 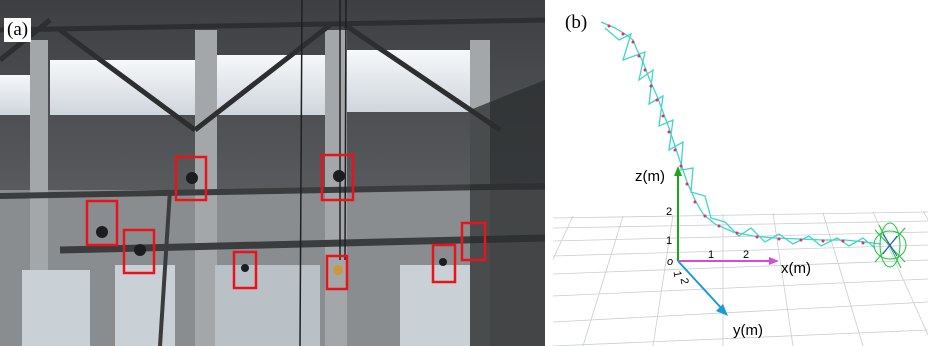 What do you see at coordinates (235, 82) in the screenshot?
I see `upper-windows` at bounding box center [235, 82].